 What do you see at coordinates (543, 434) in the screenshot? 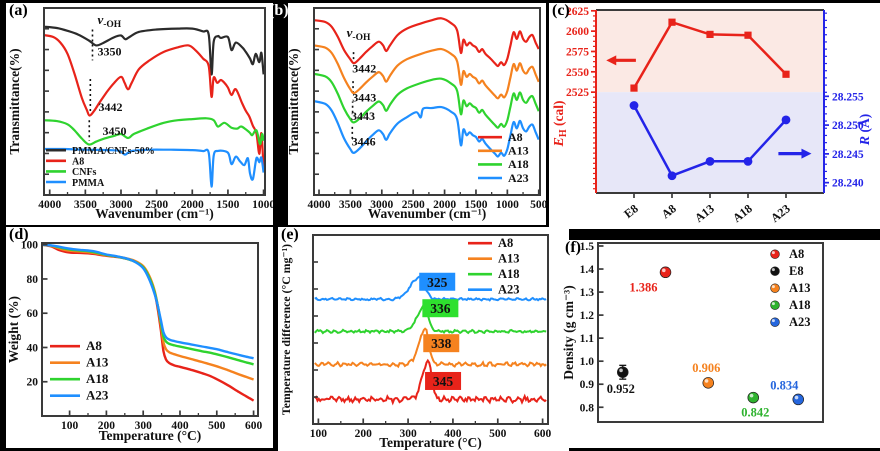
I see `x-tick-label: 600` at bounding box center [543, 434].